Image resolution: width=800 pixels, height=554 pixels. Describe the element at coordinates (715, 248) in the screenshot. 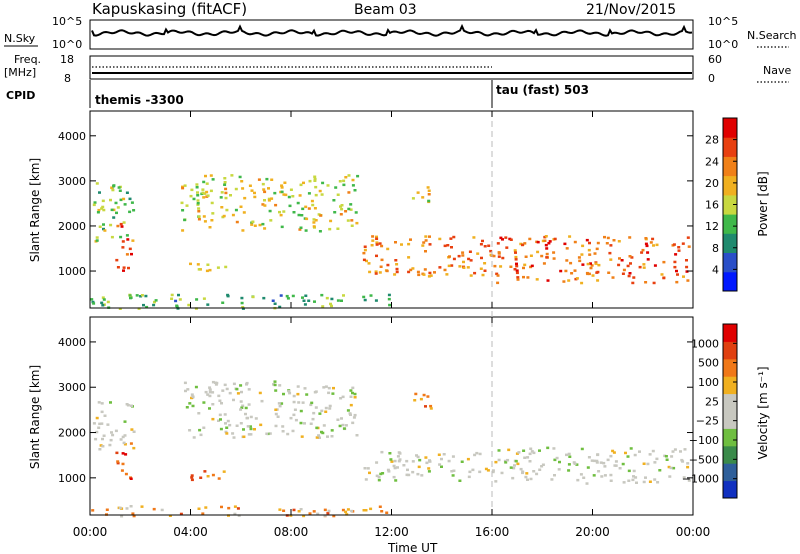

I see `colorbar-tick-label: 8` at that location.